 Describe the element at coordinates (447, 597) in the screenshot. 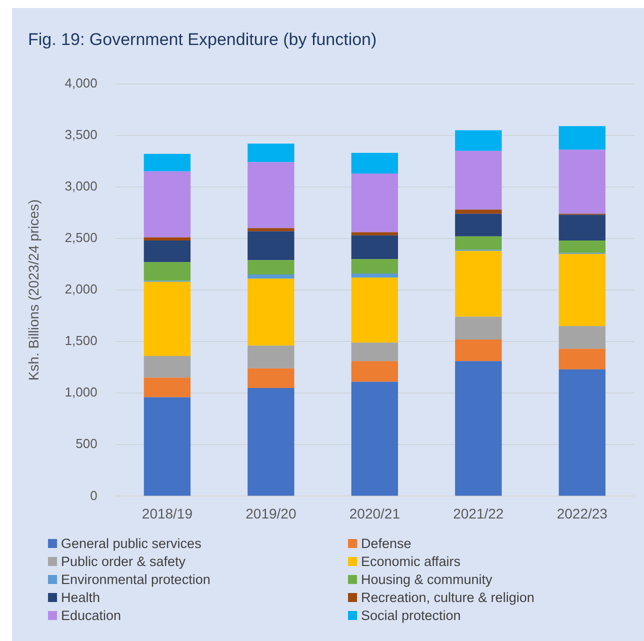

I see `legend-label: Recreation, culture & religion` at that location.